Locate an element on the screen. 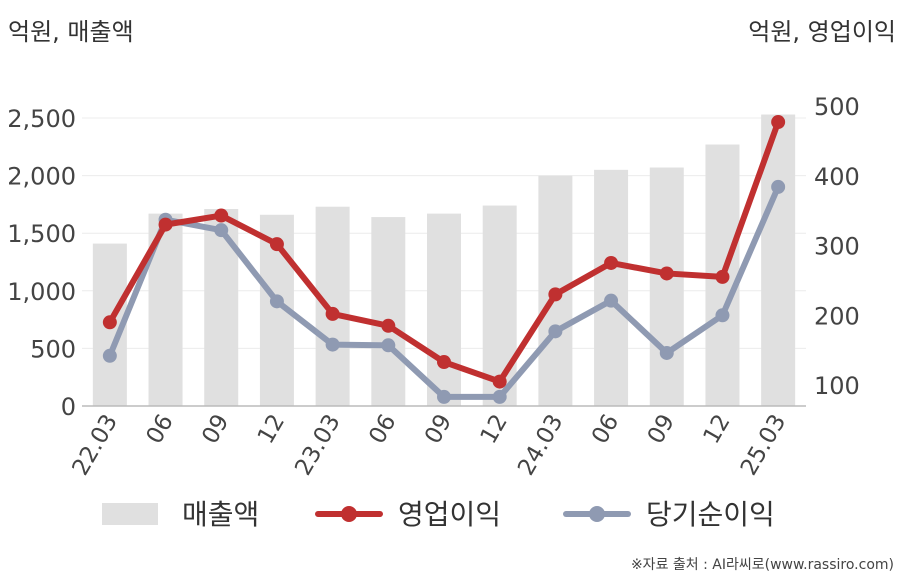 This screenshot has height=580, width=908. left-tick-label: 2,000 is located at coordinates (41, 177).